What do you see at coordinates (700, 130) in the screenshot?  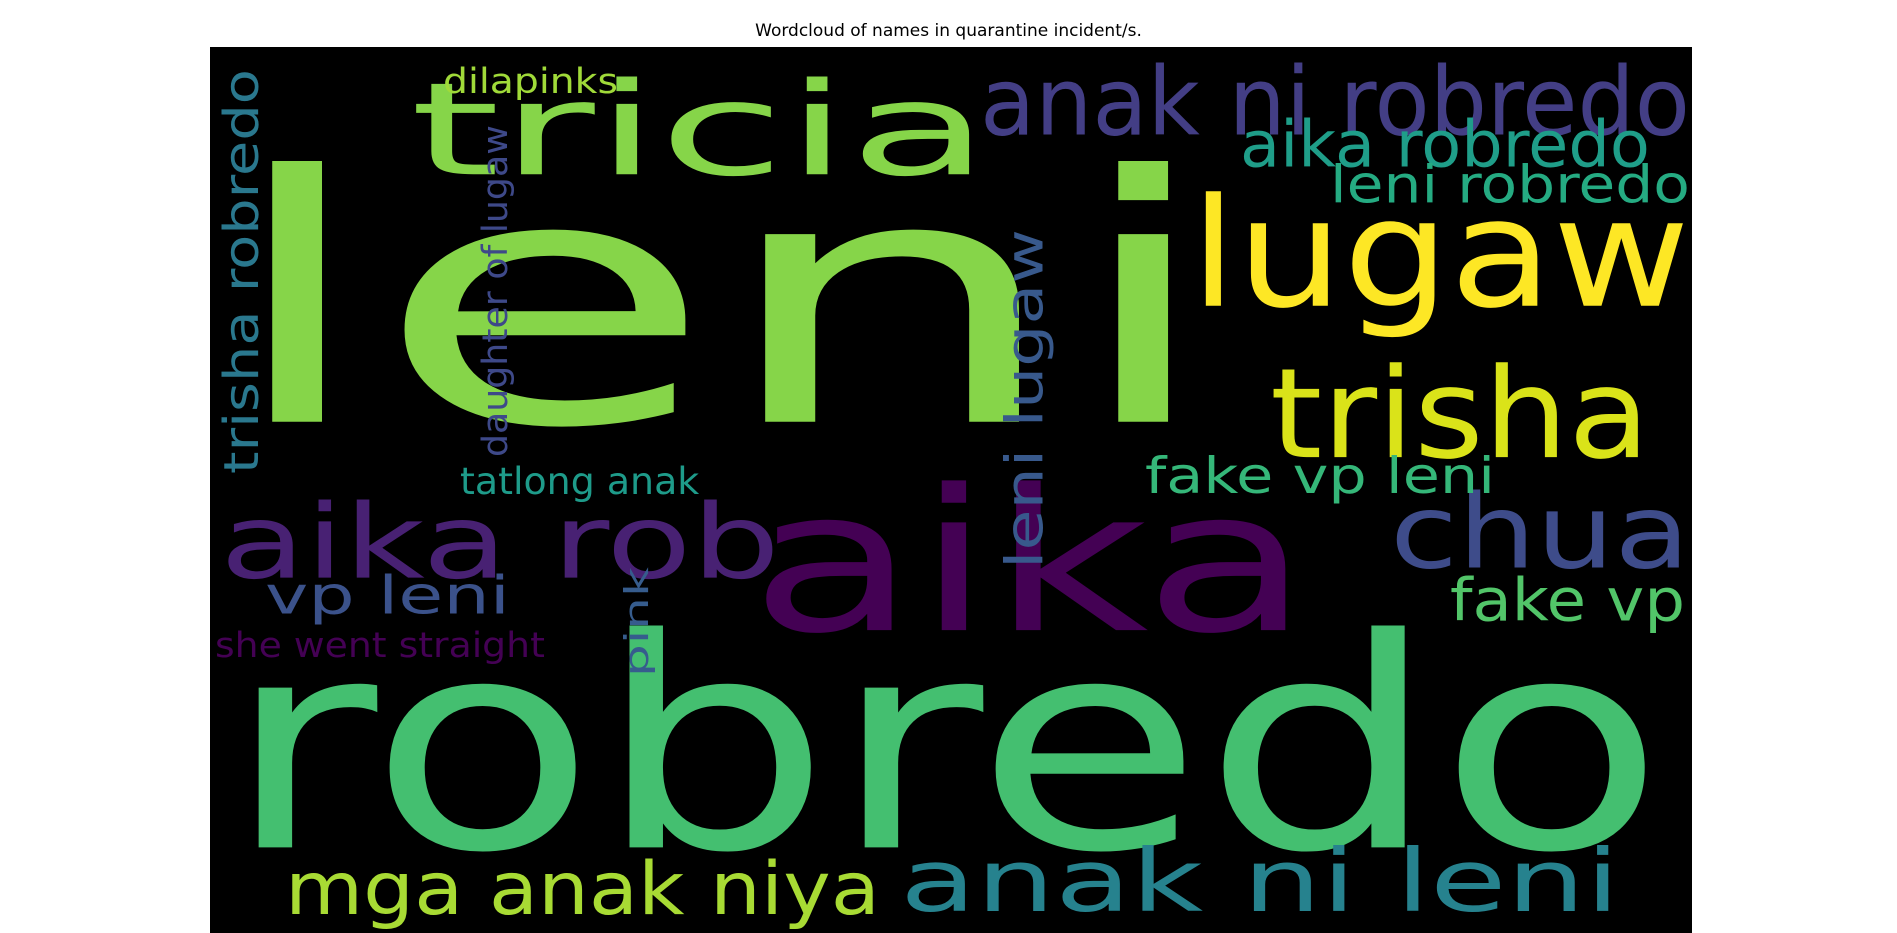 I see `word-tricia: tricia` at bounding box center [700, 130].